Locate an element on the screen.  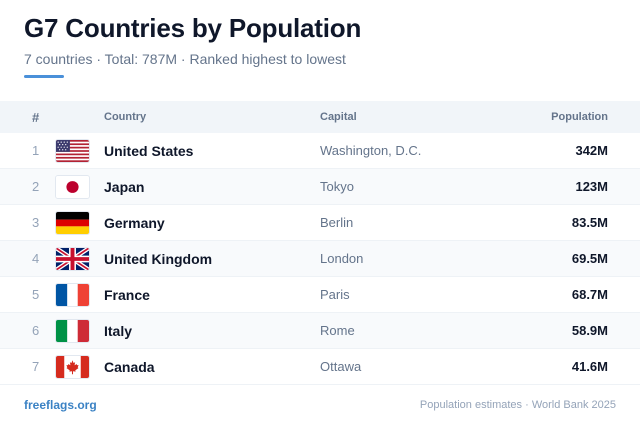
rank-cell: 7 is located at coordinates (36, 366).